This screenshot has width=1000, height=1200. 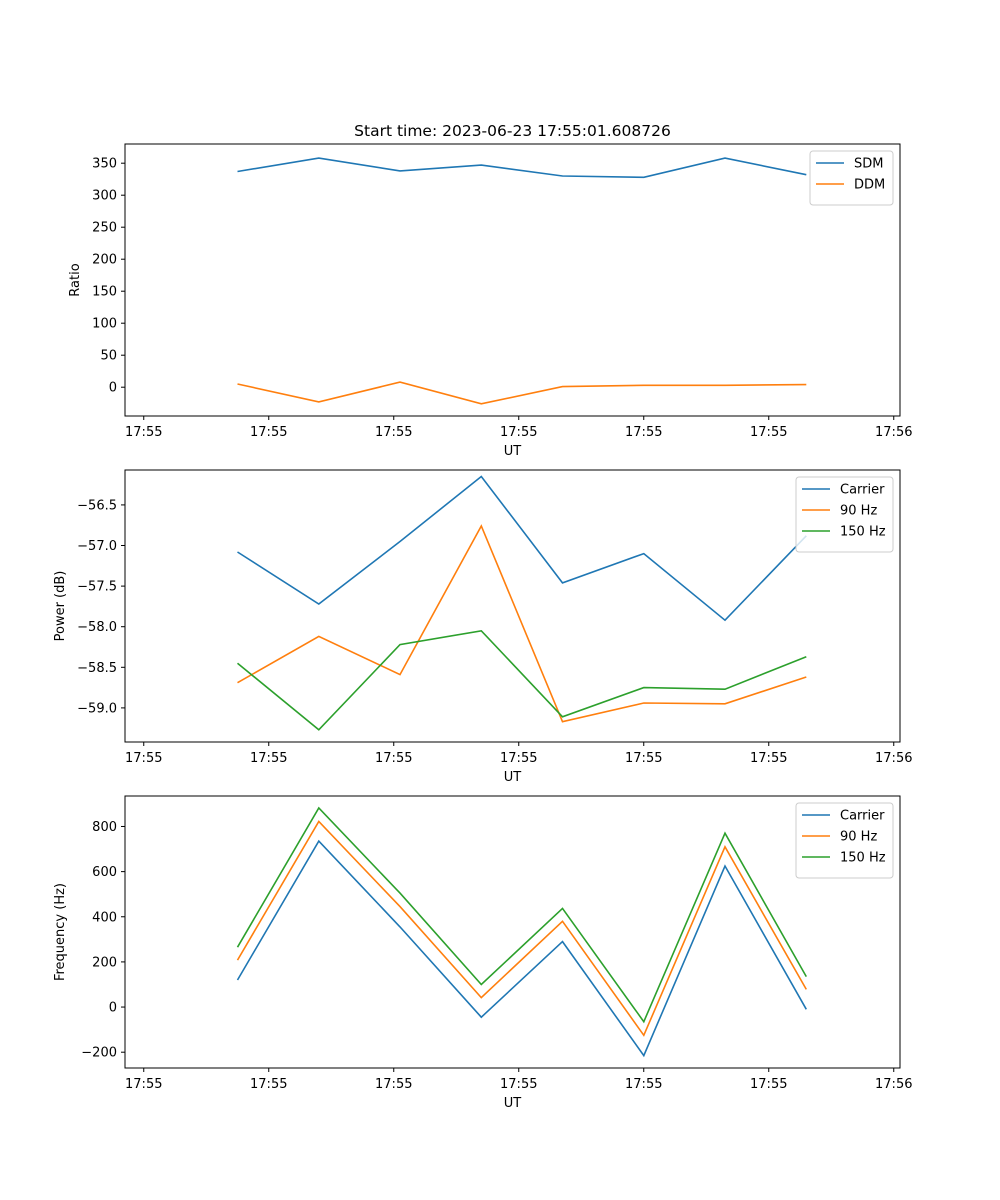 I want to click on y-tick-label: 50, so click(x=108, y=356).